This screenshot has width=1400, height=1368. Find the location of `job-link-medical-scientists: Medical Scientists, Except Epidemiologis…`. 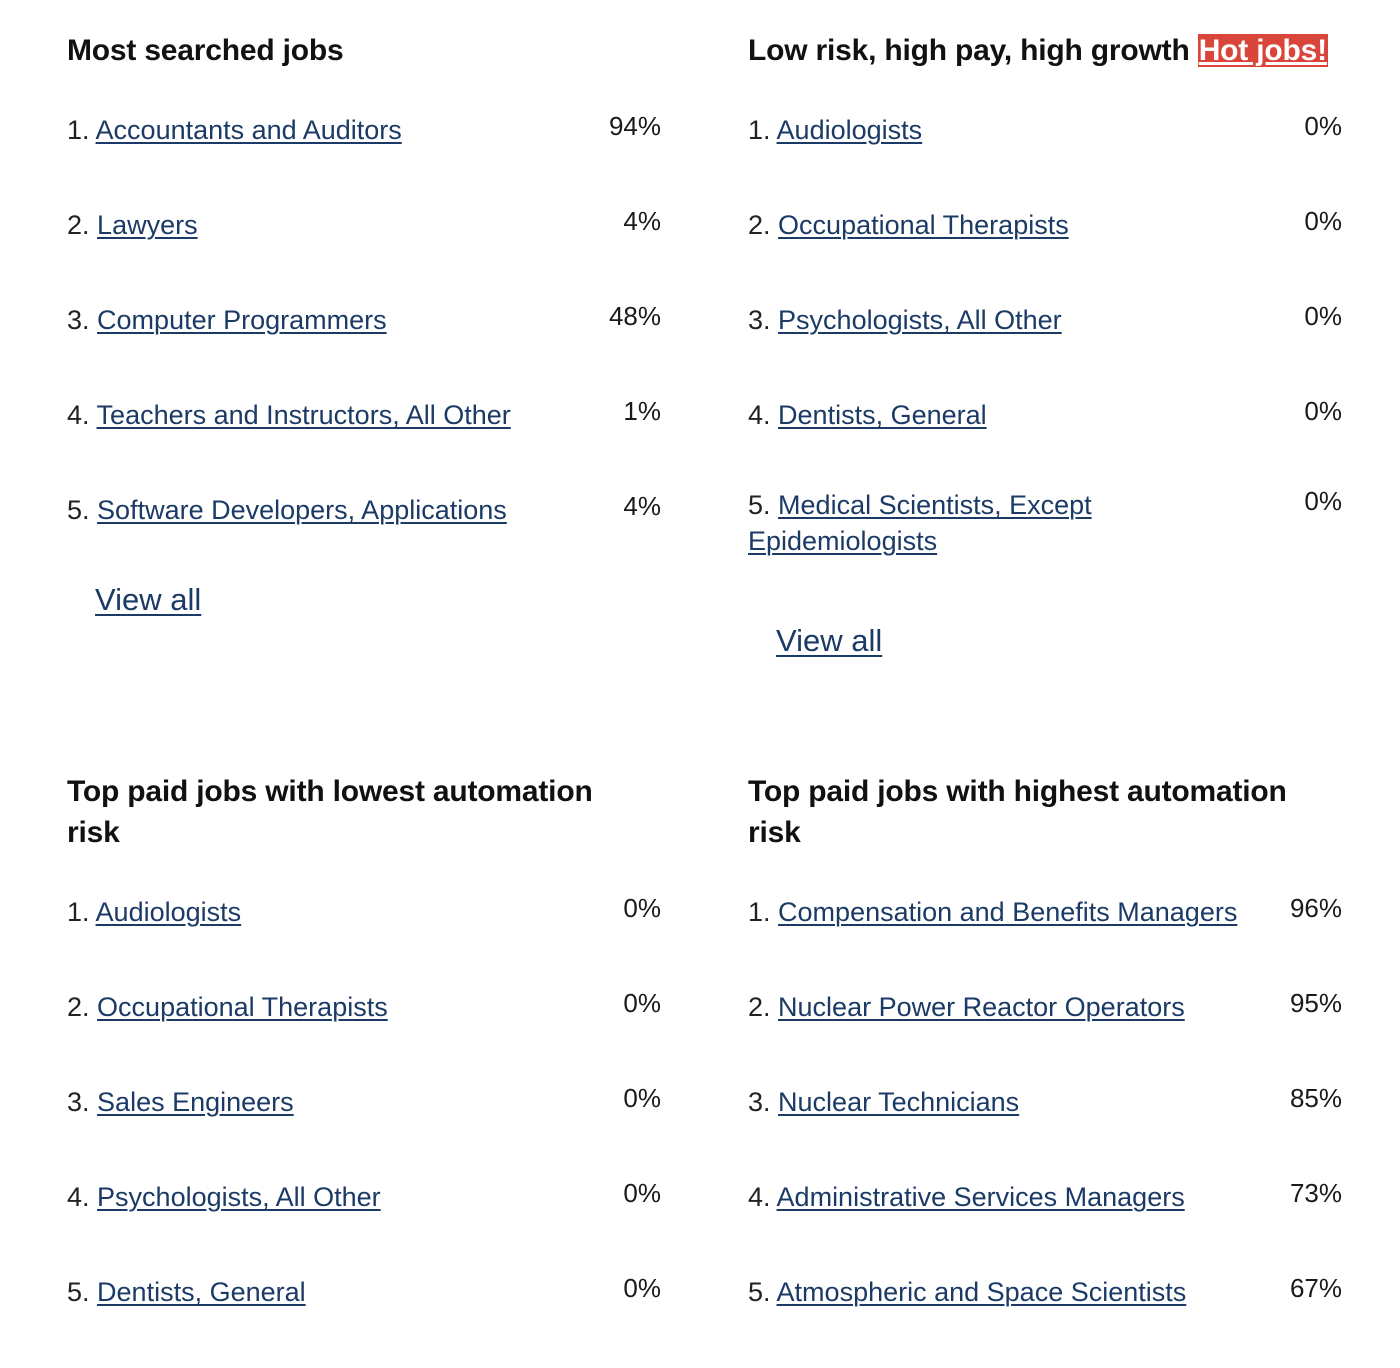

job-link-medical-scientists: Medical Scientists, Except Epidemiologis… is located at coordinates (920, 523).